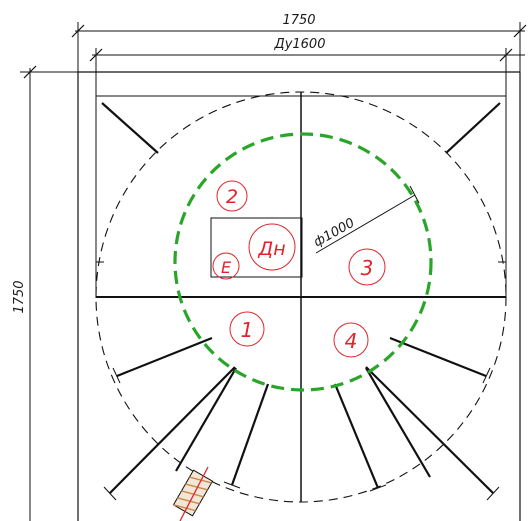 The image size is (530, 521). I want to click on zone-marker-3: 3, so click(367, 267).